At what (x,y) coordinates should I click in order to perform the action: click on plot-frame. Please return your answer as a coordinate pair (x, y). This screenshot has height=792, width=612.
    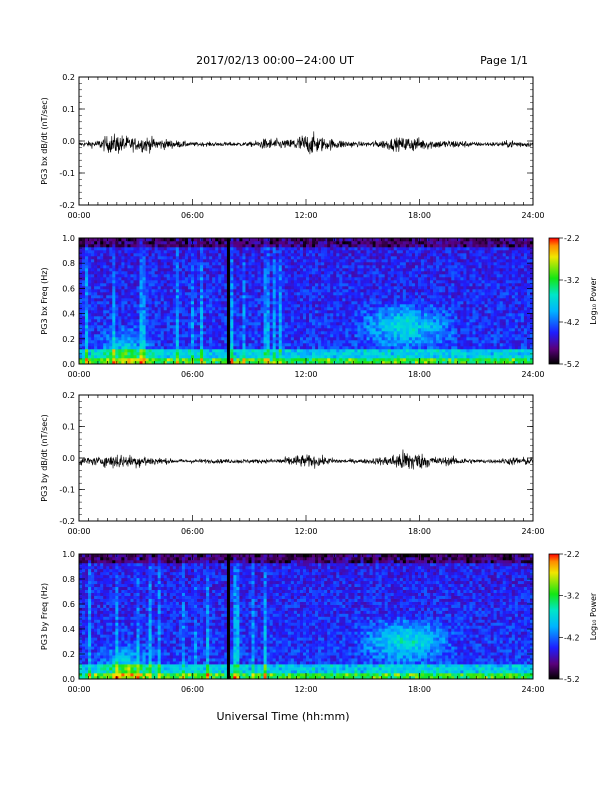
    Looking at the image, I should click on (306, 458).